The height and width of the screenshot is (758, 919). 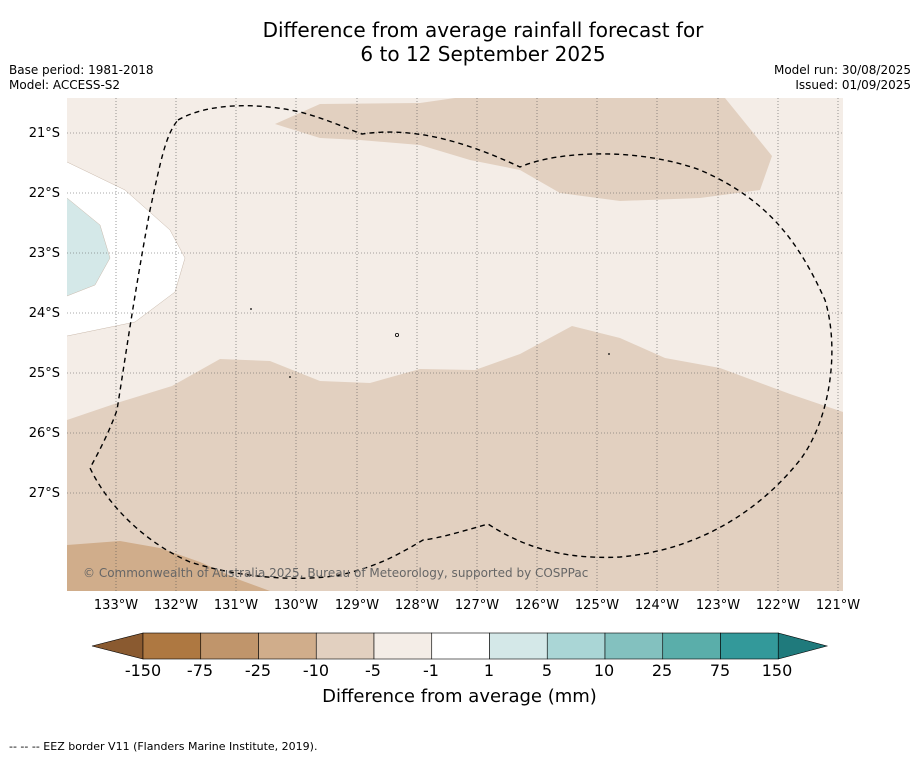 I want to click on meta-right: Model run: 30/08/2025 Issued: 01/09/2025, so click(x=842, y=78).